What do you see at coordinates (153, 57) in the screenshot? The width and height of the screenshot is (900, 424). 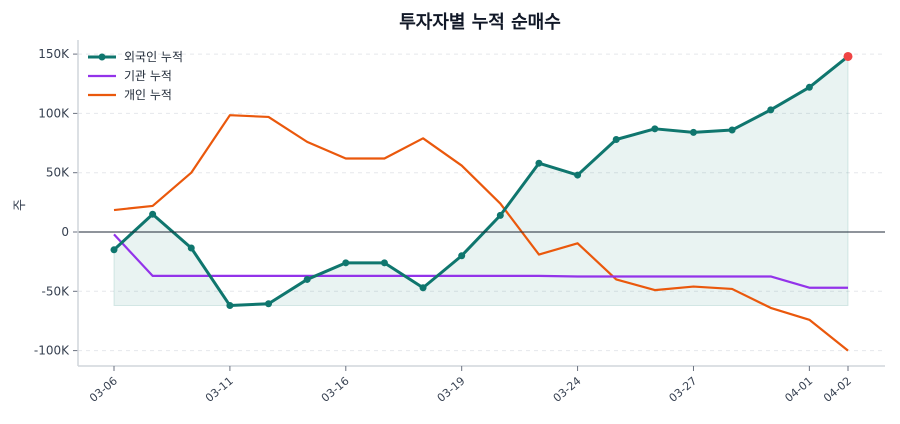 I see `legend-label: 외국인 누적` at bounding box center [153, 57].